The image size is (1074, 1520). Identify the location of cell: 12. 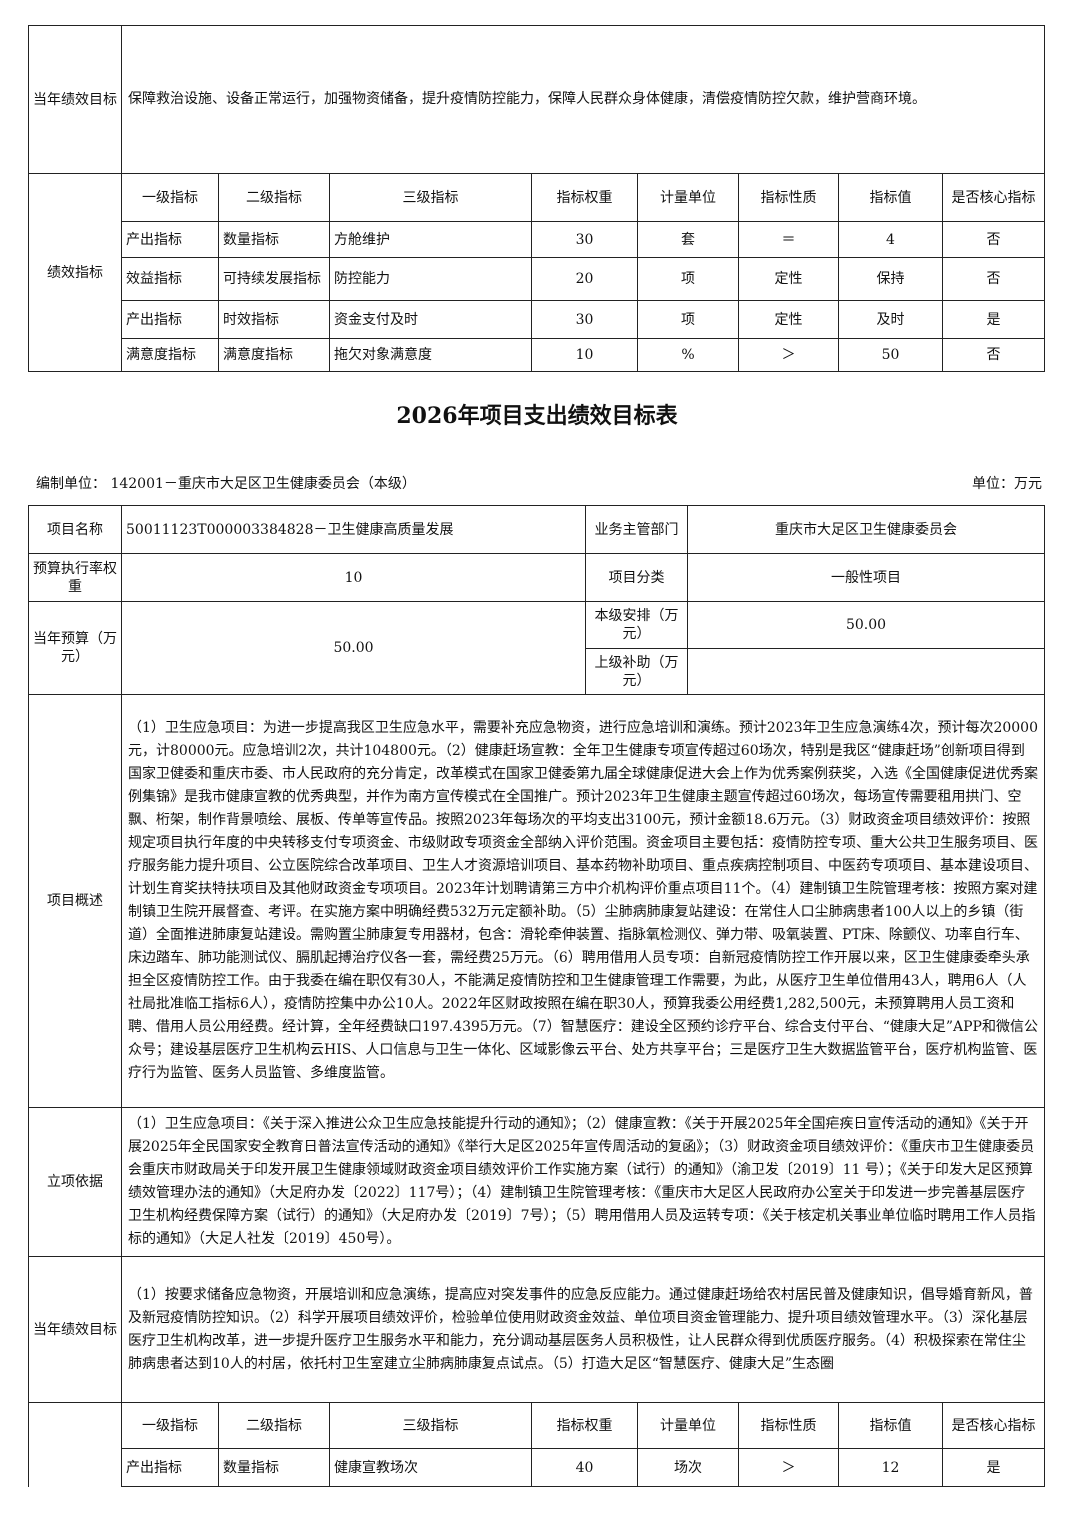
(890, 1467).